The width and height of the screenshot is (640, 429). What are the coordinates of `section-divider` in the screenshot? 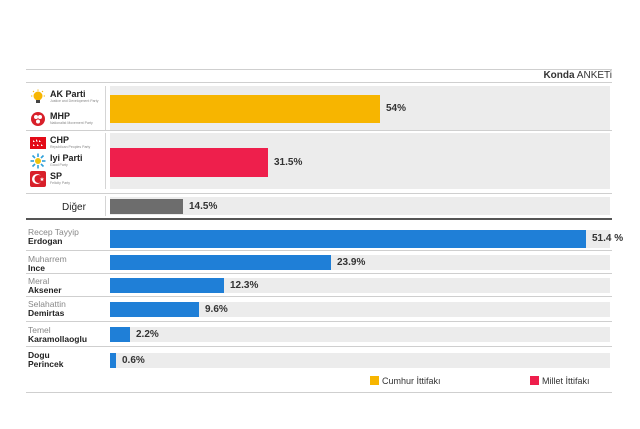 It's located at (319, 219).